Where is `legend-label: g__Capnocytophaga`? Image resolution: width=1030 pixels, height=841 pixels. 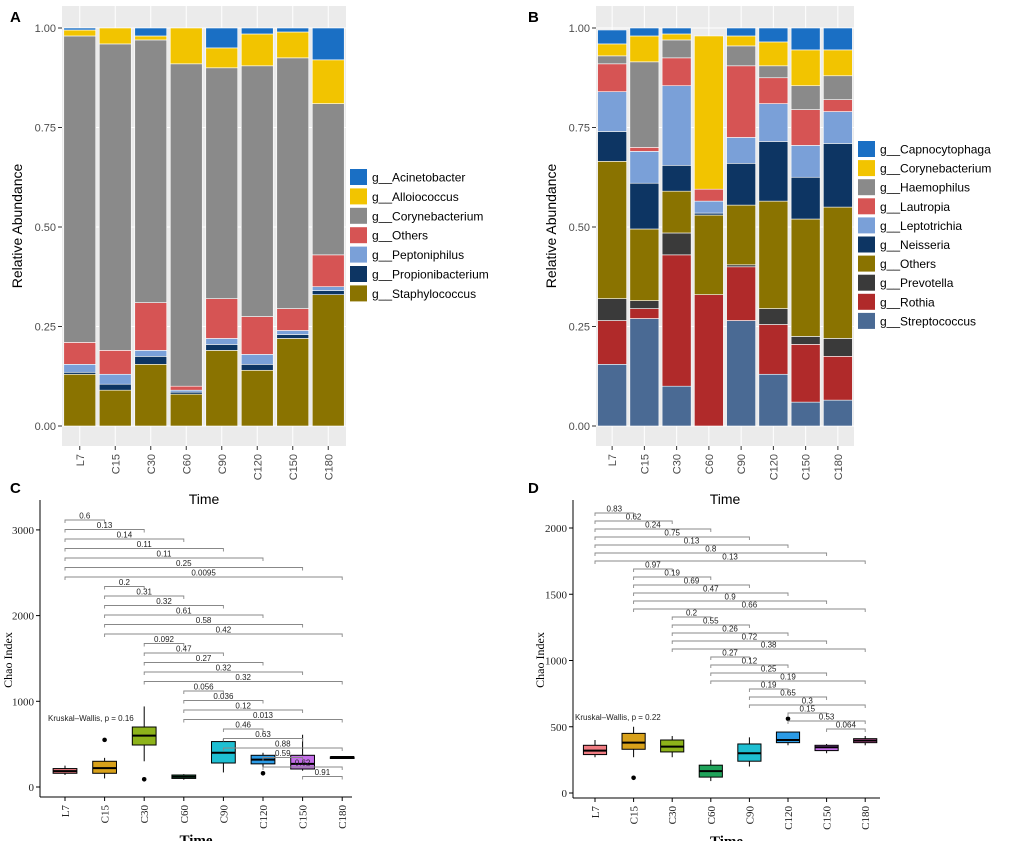 legend-label: g__Capnocytophaga is located at coordinates (935, 150).